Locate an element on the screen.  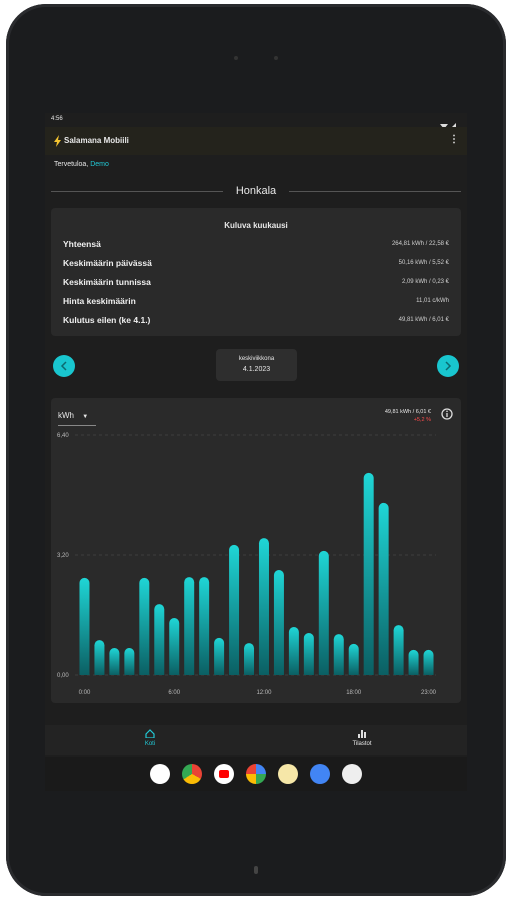
app-icon-gmail is located at coordinates (160, 774).